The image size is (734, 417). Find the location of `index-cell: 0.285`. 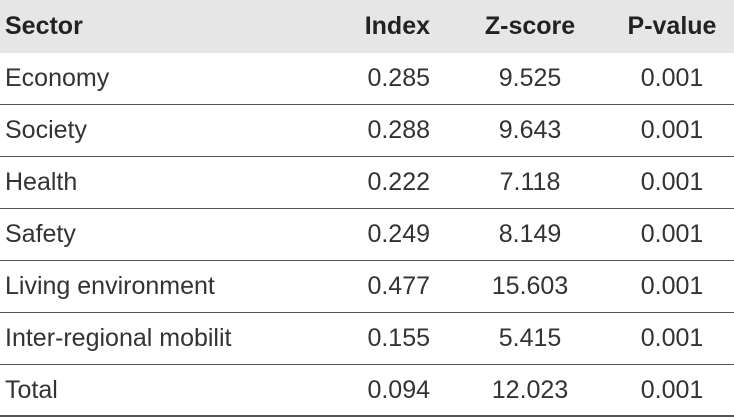

index-cell: 0.285 is located at coordinates (398, 78).